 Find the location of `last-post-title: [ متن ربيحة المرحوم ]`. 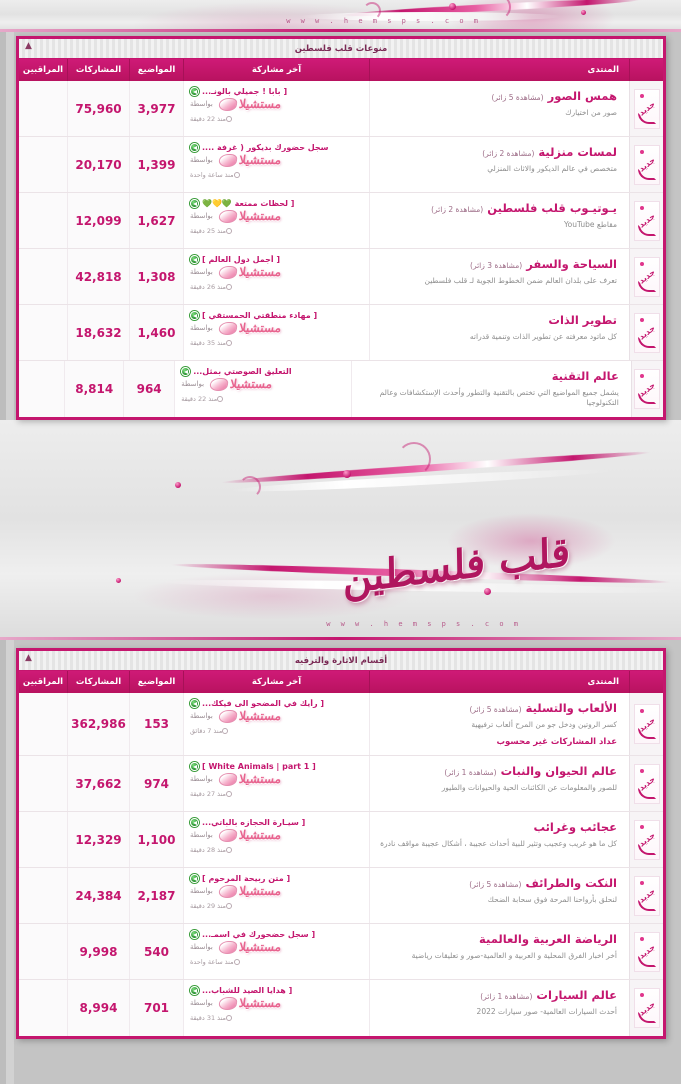

last-post-title: [ متن ربيحة المرحوم ] is located at coordinates (246, 879).